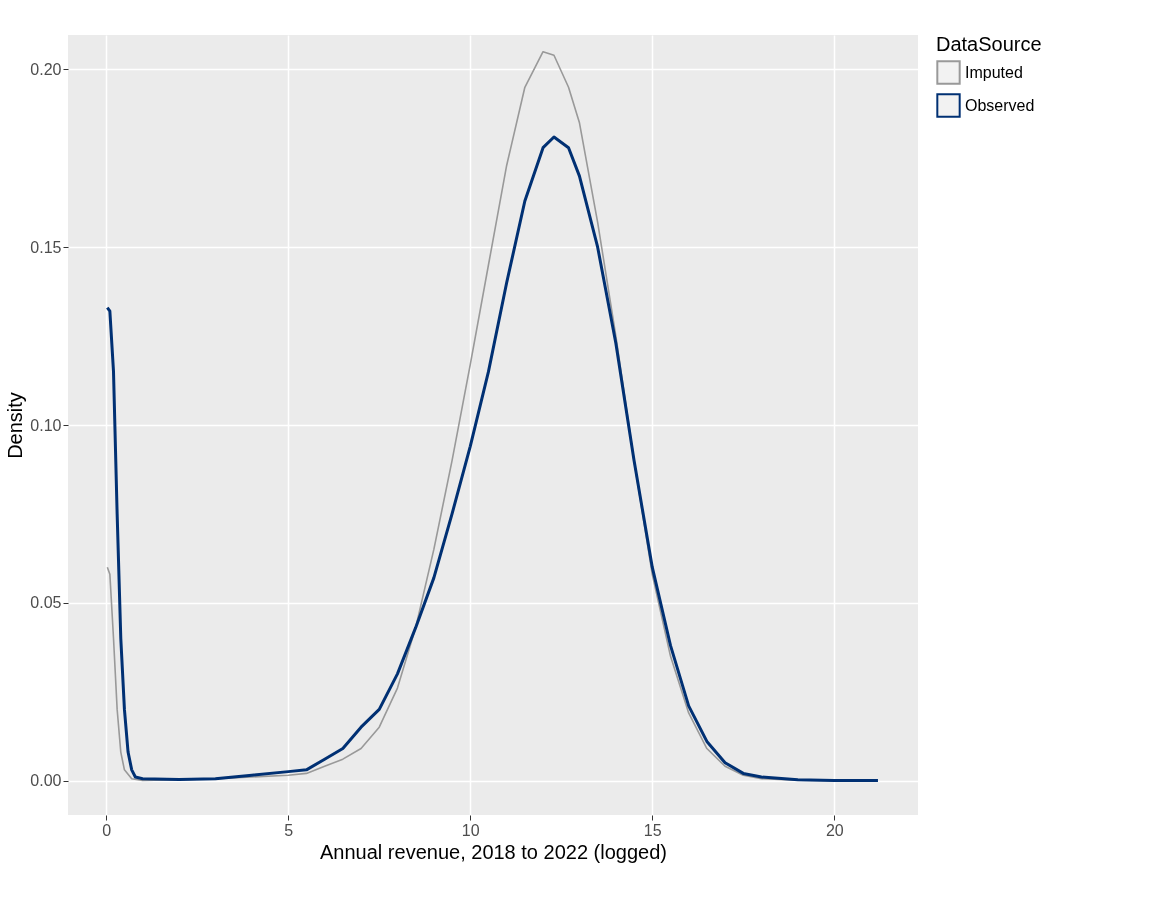 This screenshot has width=1173, height=907. What do you see at coordinates (46, 781) in the screenshot?
I see `y-tick-label: 0.00` at bounding box center [46, 781].